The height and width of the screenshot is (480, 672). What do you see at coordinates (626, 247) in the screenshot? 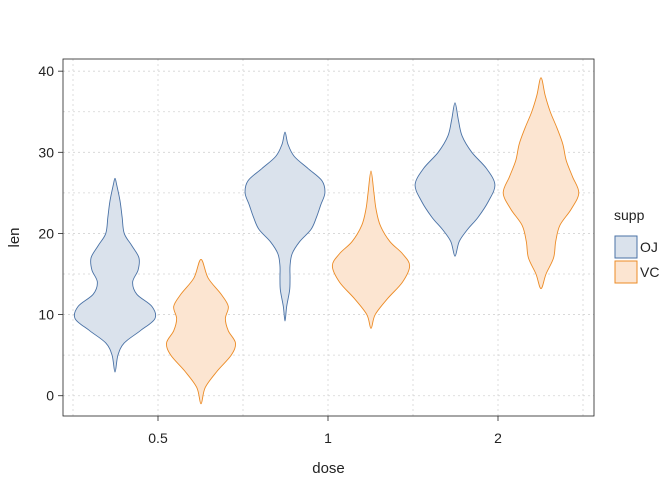
I see `legend-key-oj` at bounding box center [626, 247].